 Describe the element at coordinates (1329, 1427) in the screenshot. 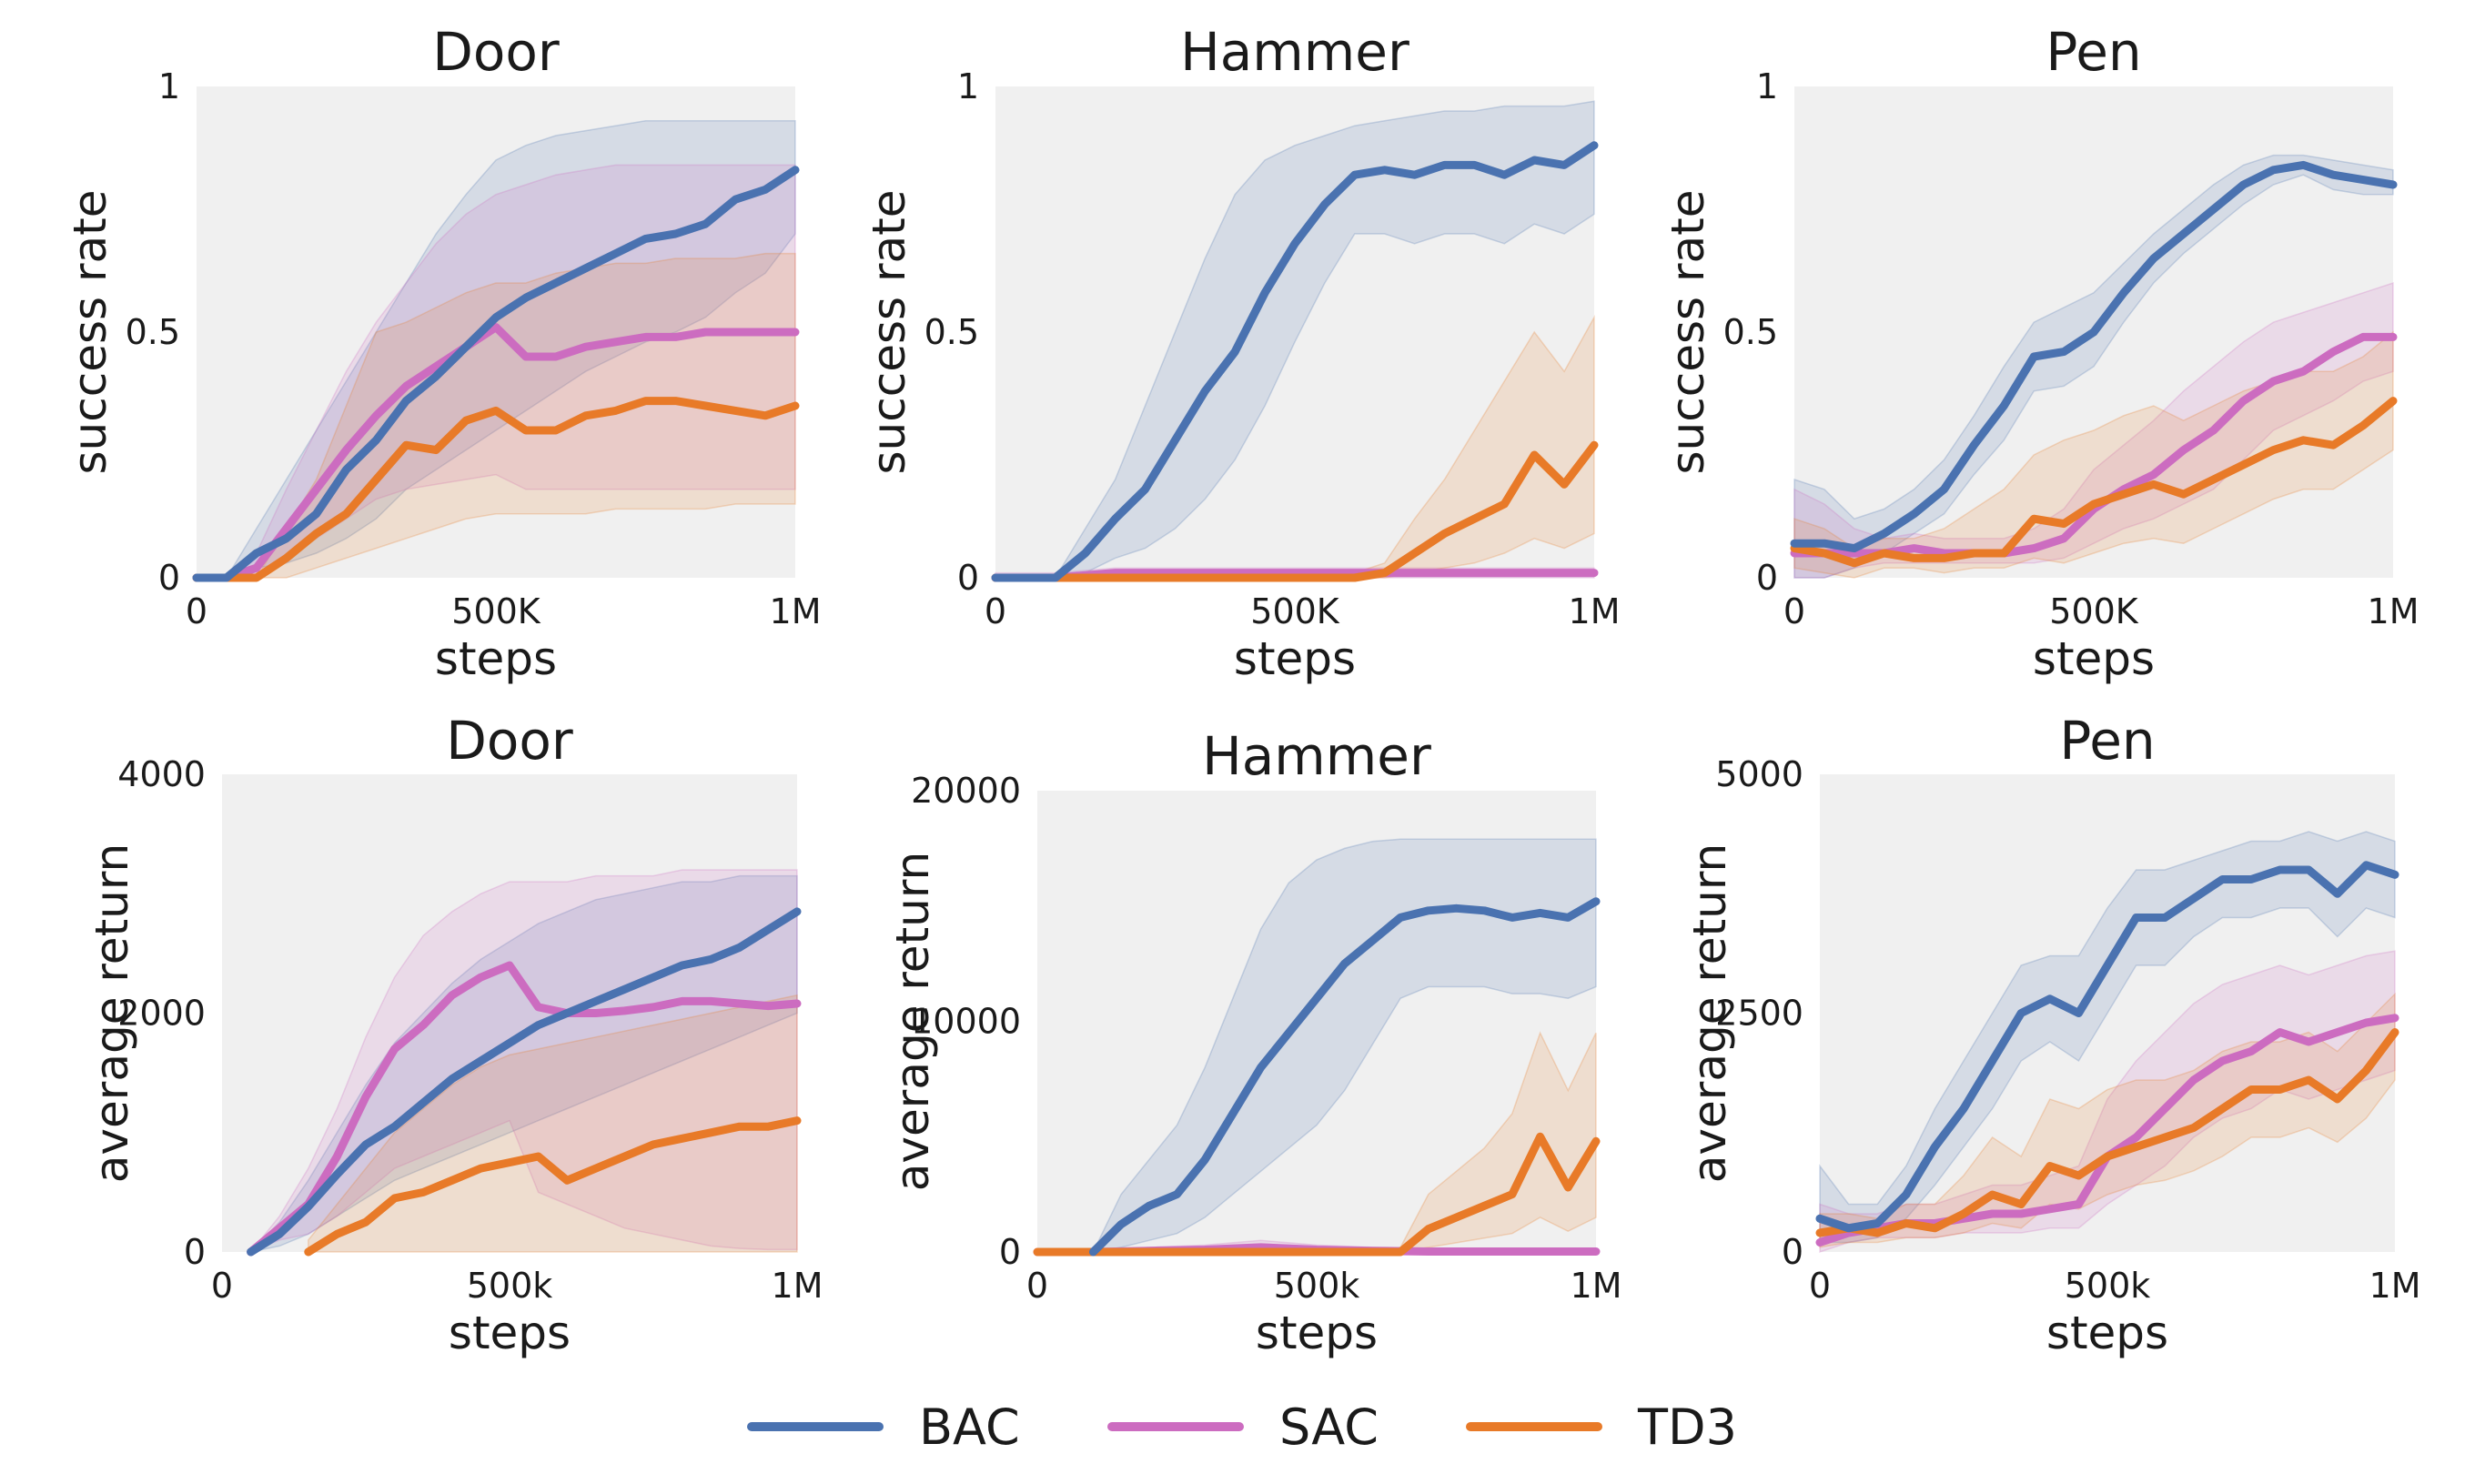

I see `legend-label: SAC` at that location.